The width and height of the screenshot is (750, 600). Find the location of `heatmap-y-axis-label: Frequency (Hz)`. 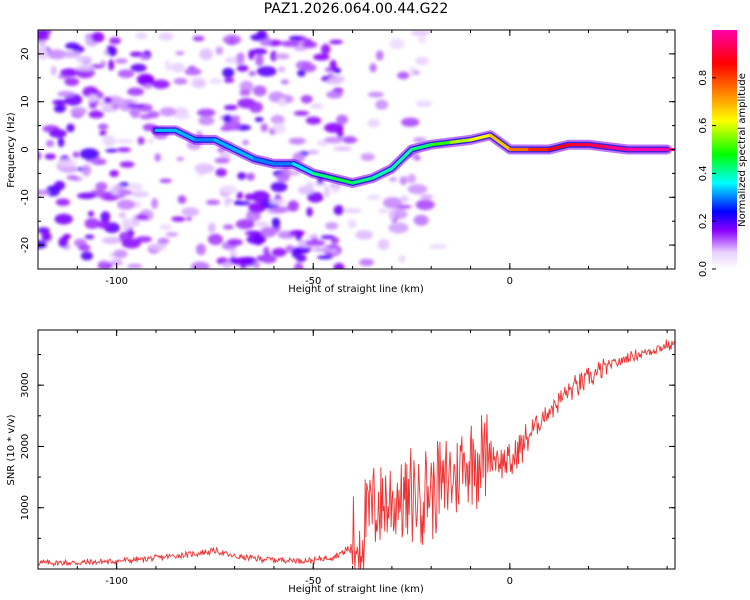

heatmap-y-axis-label: Frequency (Hz) is located at coordinates (11, 150).